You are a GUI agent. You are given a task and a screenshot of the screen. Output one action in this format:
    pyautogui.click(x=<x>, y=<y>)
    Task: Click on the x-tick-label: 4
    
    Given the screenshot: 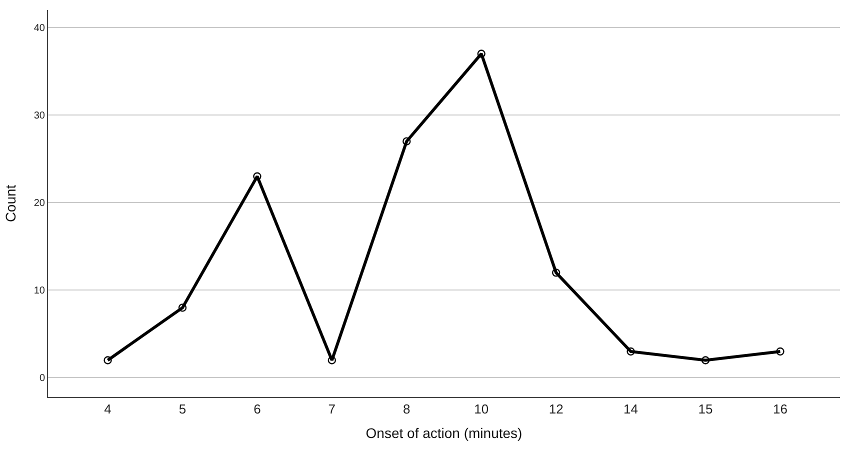 What is the action you would take?
    pyautogui.click(x=108, y=409)
    